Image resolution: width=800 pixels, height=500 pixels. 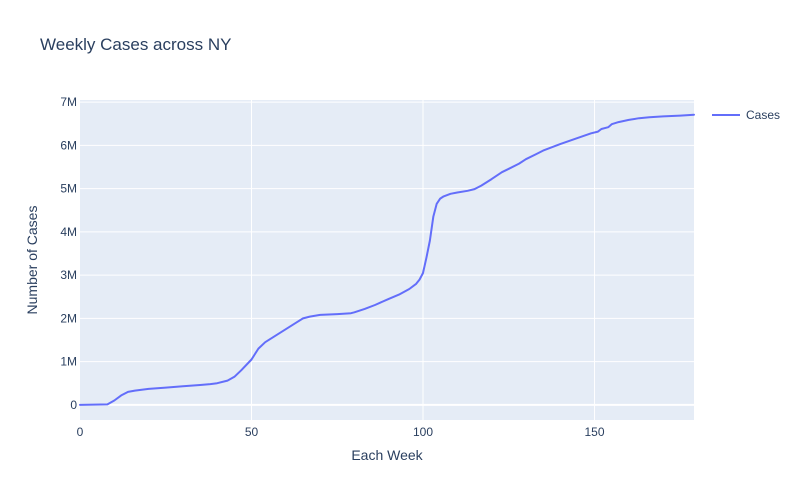 I want to click on x-tick-label: 0, so click(x=80, y=432).